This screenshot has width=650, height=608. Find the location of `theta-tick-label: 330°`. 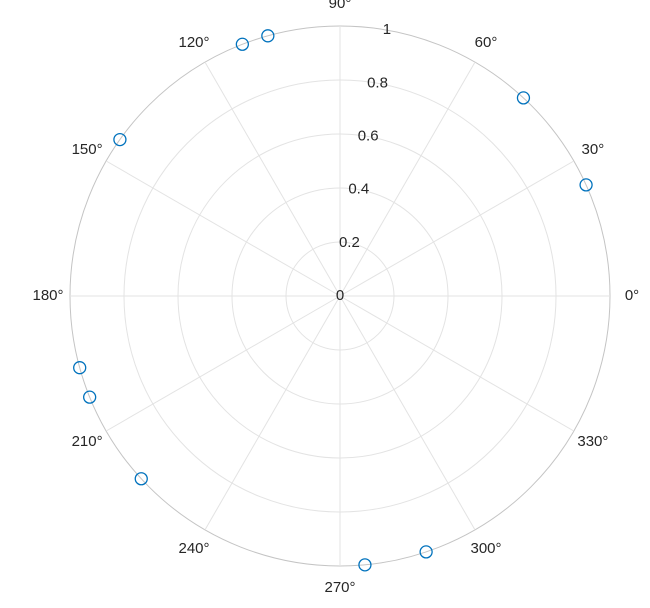

theta-tick-label: 330° is located at coordinates (592, 441).